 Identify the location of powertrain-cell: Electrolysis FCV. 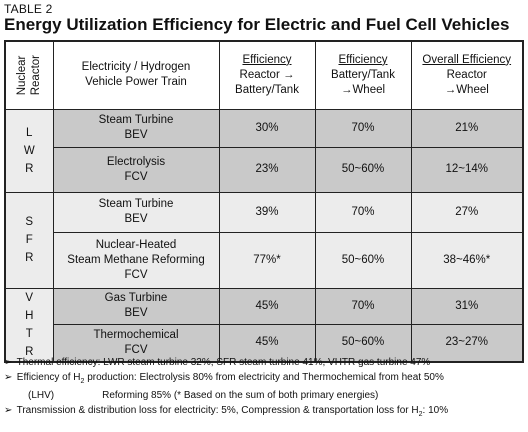
(136, 169).